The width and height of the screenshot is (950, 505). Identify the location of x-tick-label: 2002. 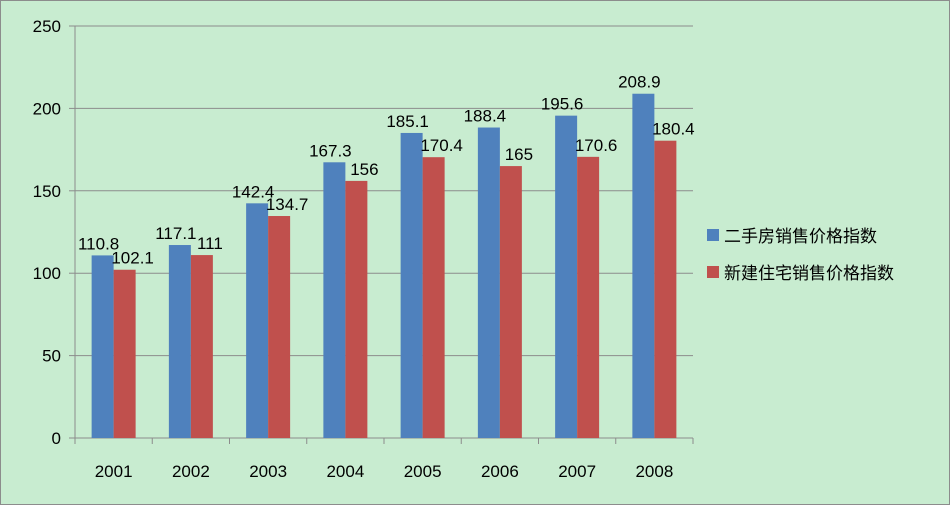
(191, 471).